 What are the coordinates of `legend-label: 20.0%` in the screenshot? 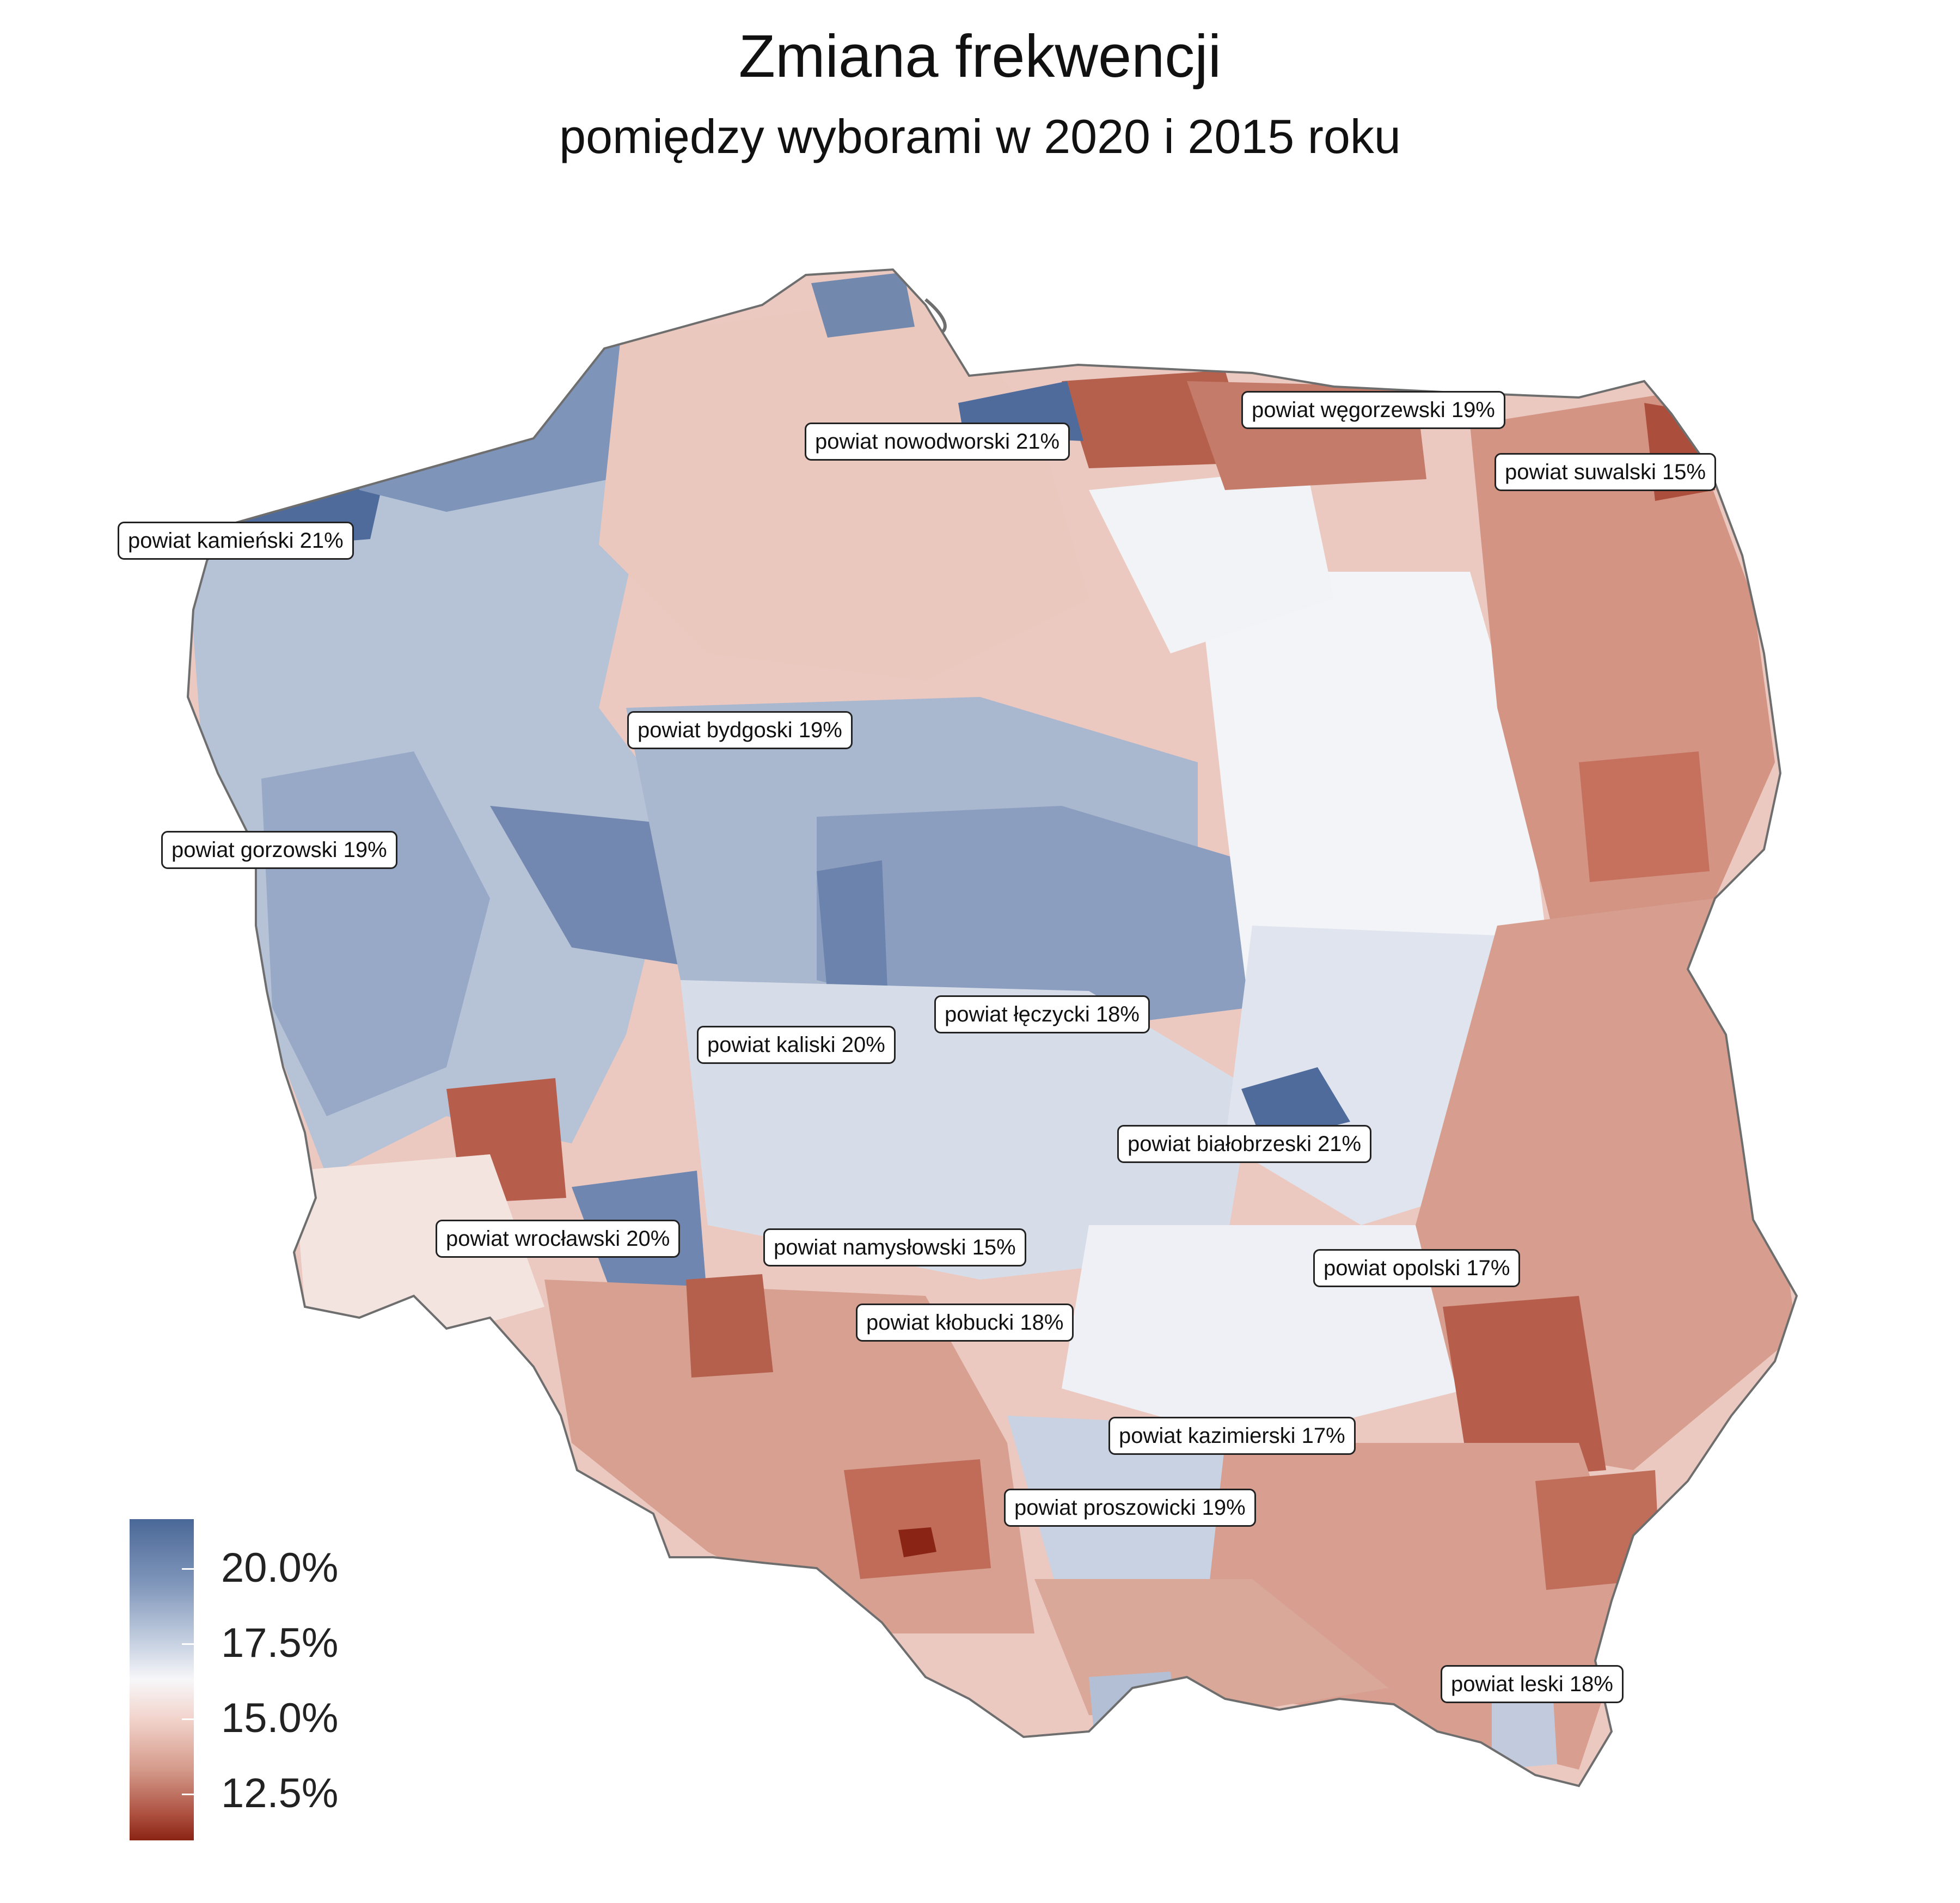 It's located at (280, 1568).